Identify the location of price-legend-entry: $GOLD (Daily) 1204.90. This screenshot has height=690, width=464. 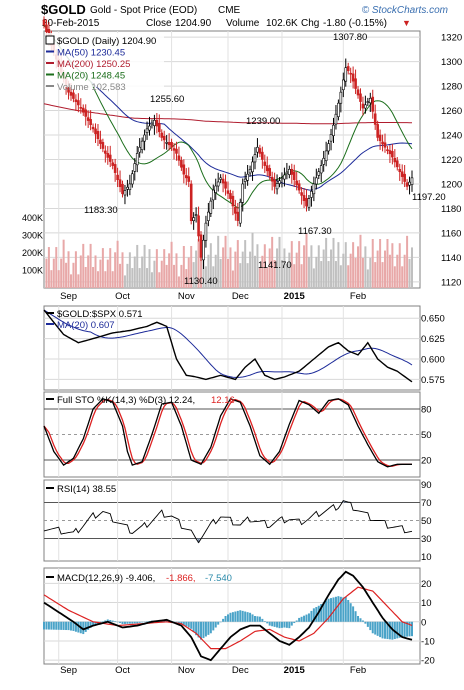
(106, 41).